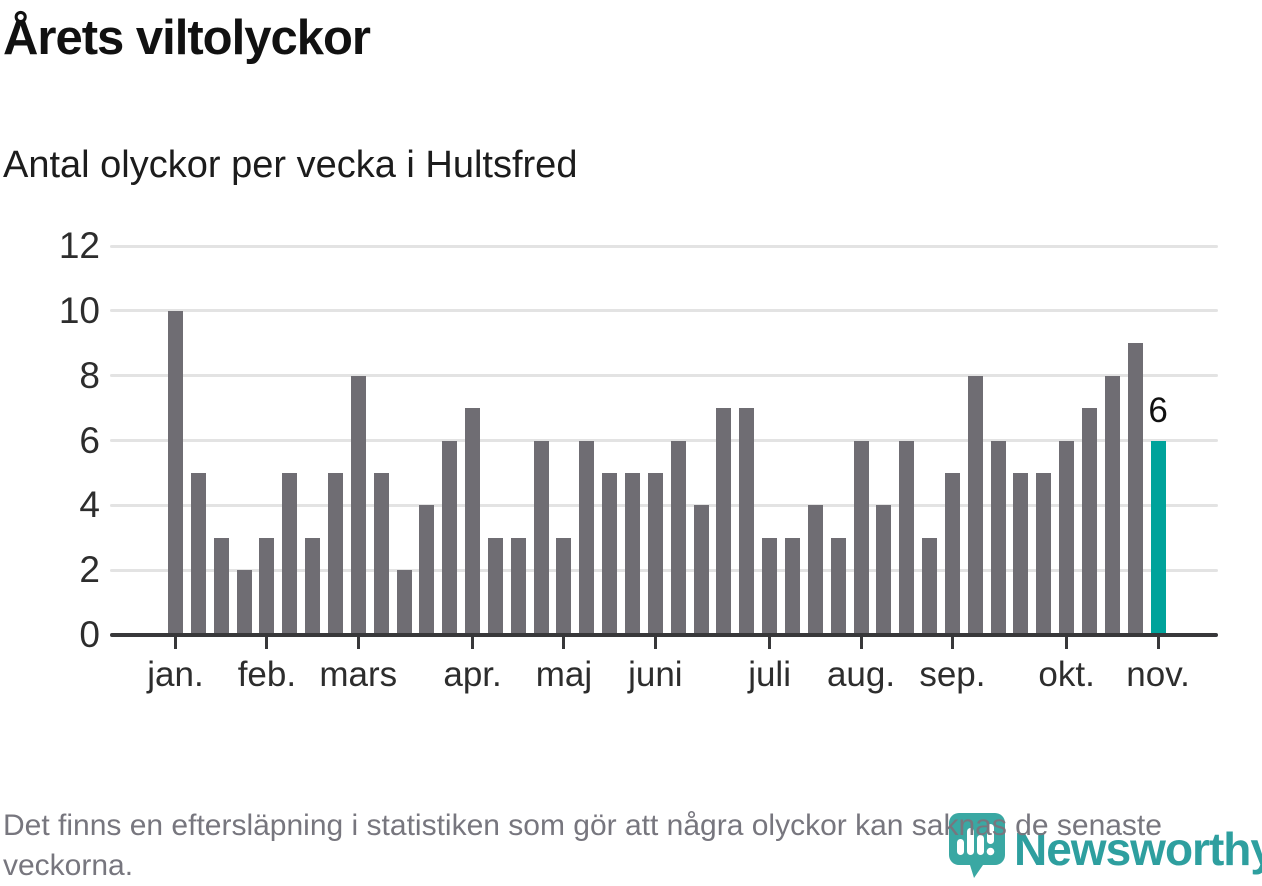 The image size is (1262, 886). I want to click on x-tick-okt, so click(1067, 642).